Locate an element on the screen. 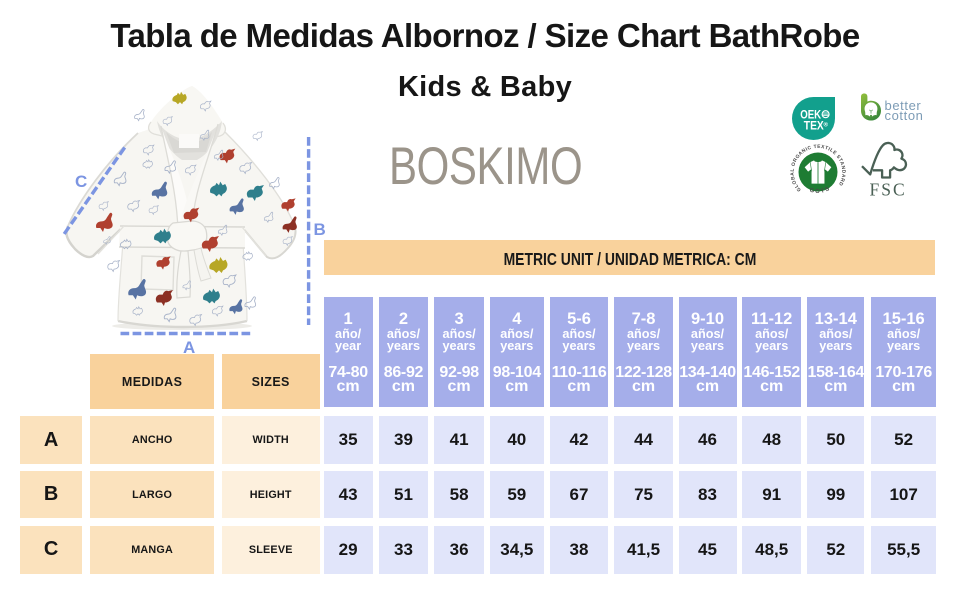  svg-text: better is located at coordinates (903, 105).